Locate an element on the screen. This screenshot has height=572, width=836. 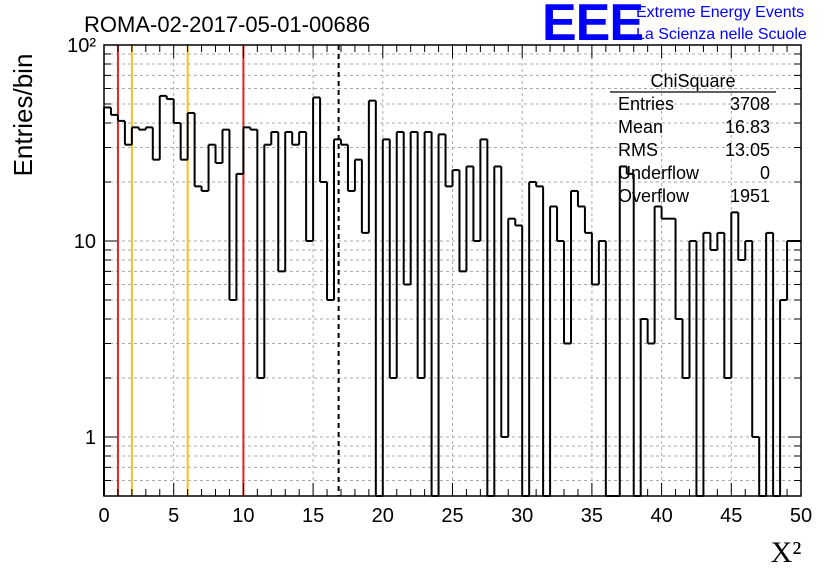
logo-line-1: Extreme Energy Events is located at coordinates (720, 12).